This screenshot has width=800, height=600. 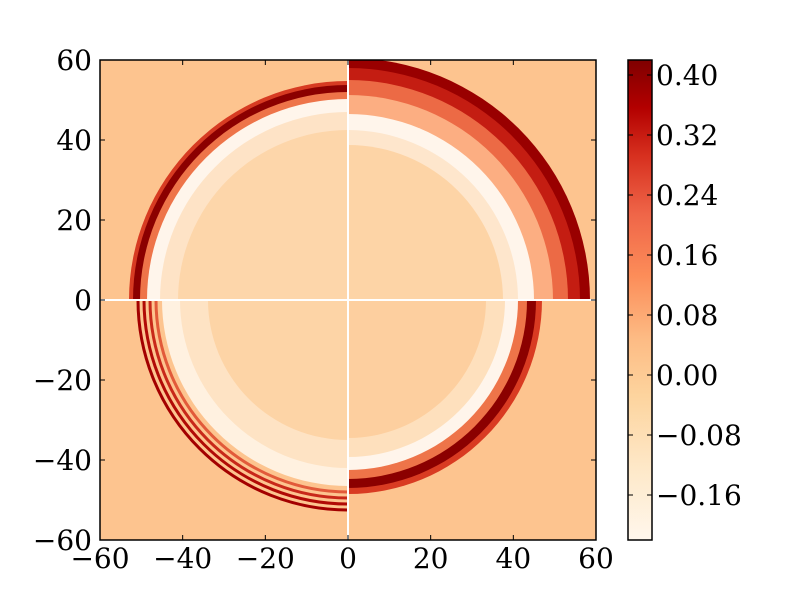 I want to click on quadrant-lower-left, so click(x=242, y=406).